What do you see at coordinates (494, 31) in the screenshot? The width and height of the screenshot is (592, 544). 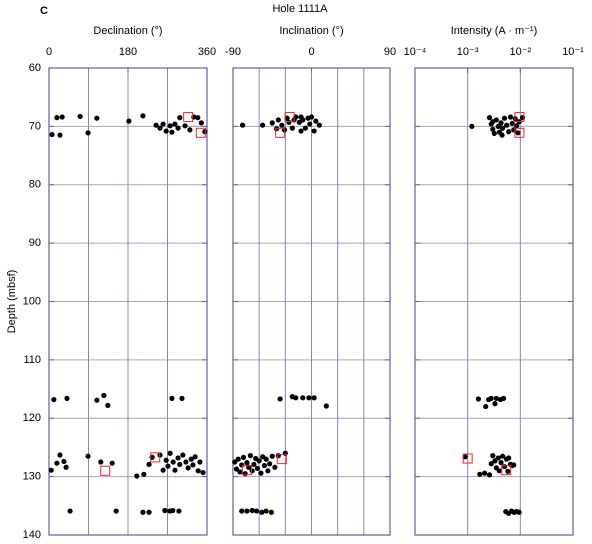 I see `x-axis-title: Intensity (A · m⁻¹)` at bounding box center [494, 31].